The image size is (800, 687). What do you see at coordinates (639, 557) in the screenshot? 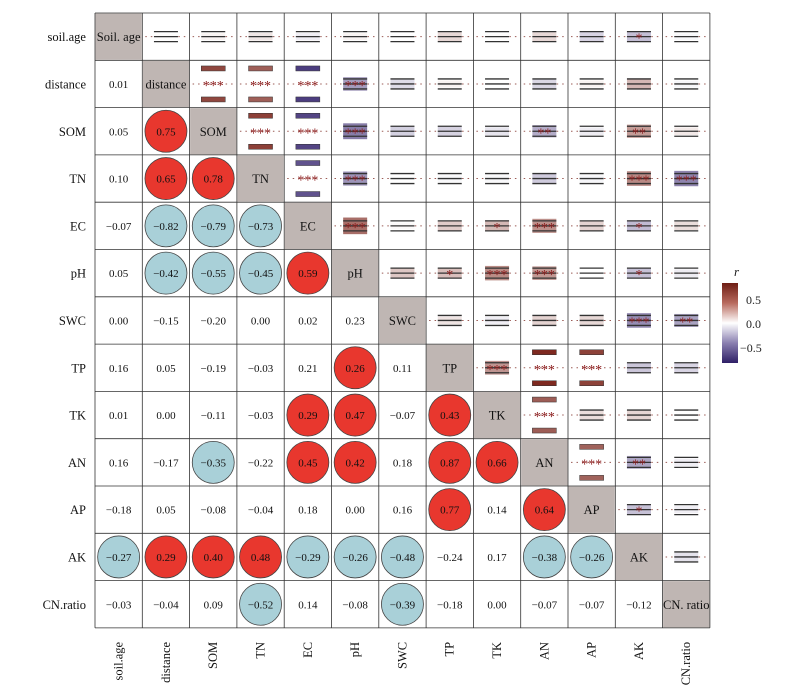
I see `diagonal-cell` at bounding box center [639, 557].